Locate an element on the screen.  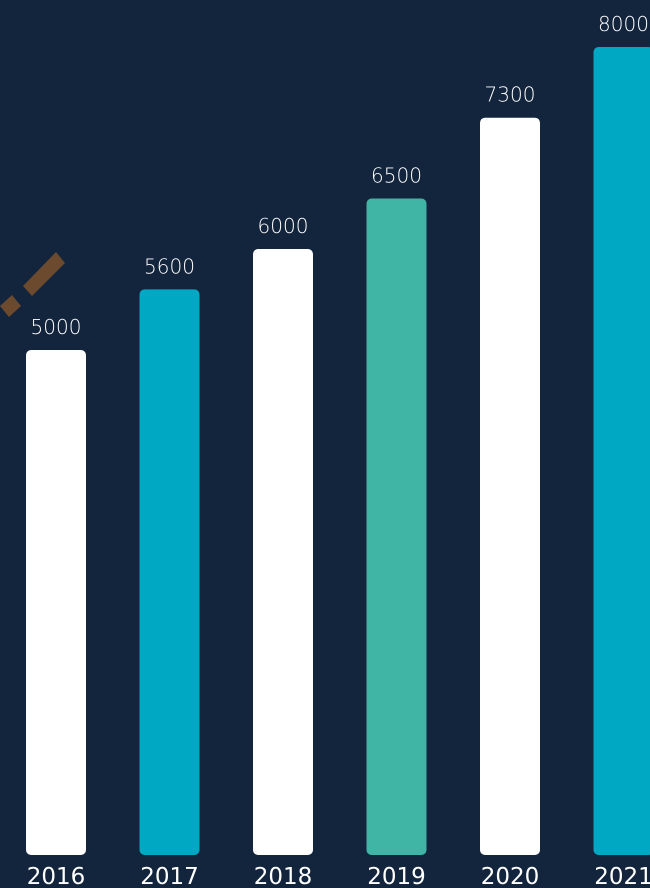
year-label-2020: 2020 is located at coordinates (510, 876).